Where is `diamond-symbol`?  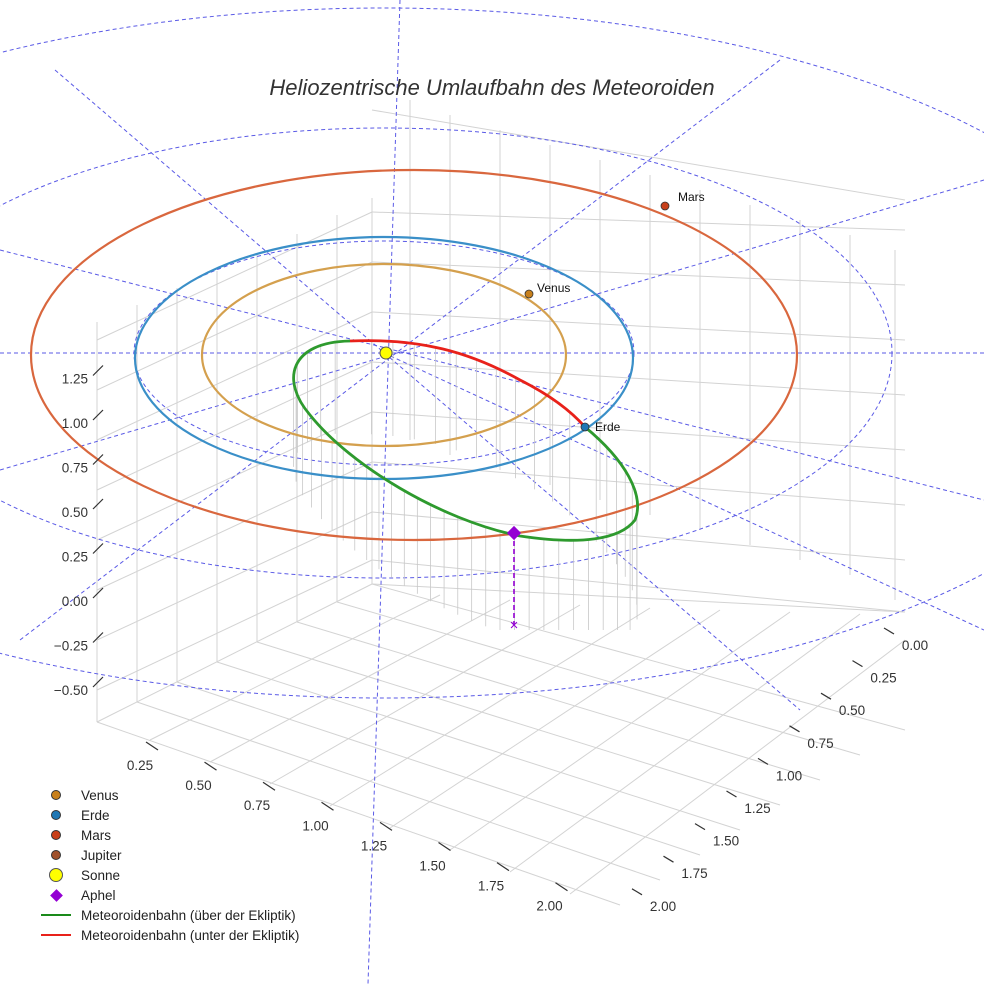 diamond-symbol is located at coordinates (56, 895).